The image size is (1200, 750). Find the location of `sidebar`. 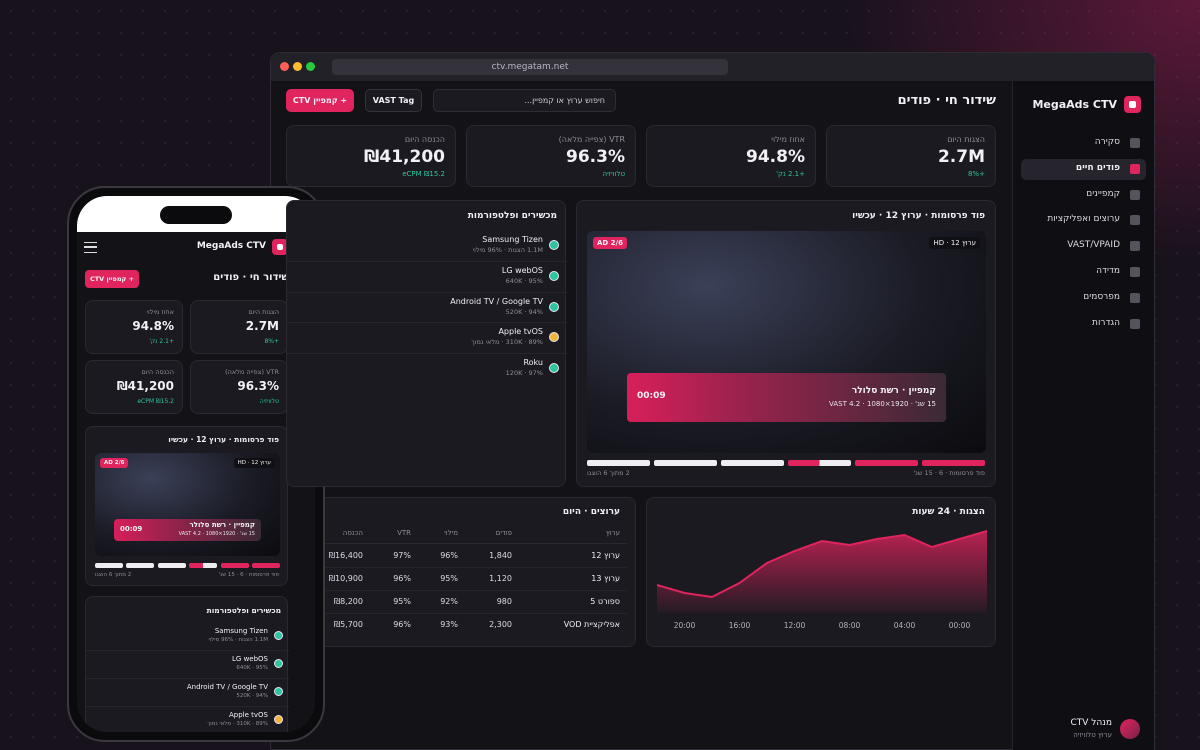

sidebar is located at coordinates (1083, 415).